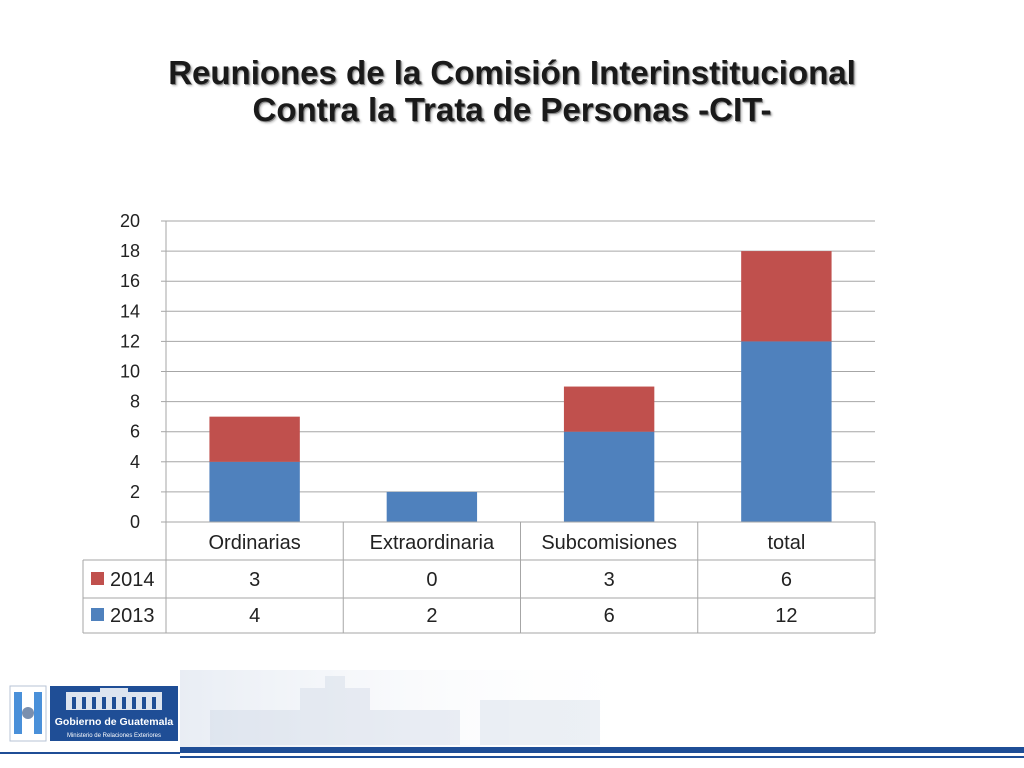 This screenshot has height=768, width=1024. Describe the element at coordinates (609, 580) in the screenshot. I see `table-cell-2014-subcomisiones: 3` at that location.